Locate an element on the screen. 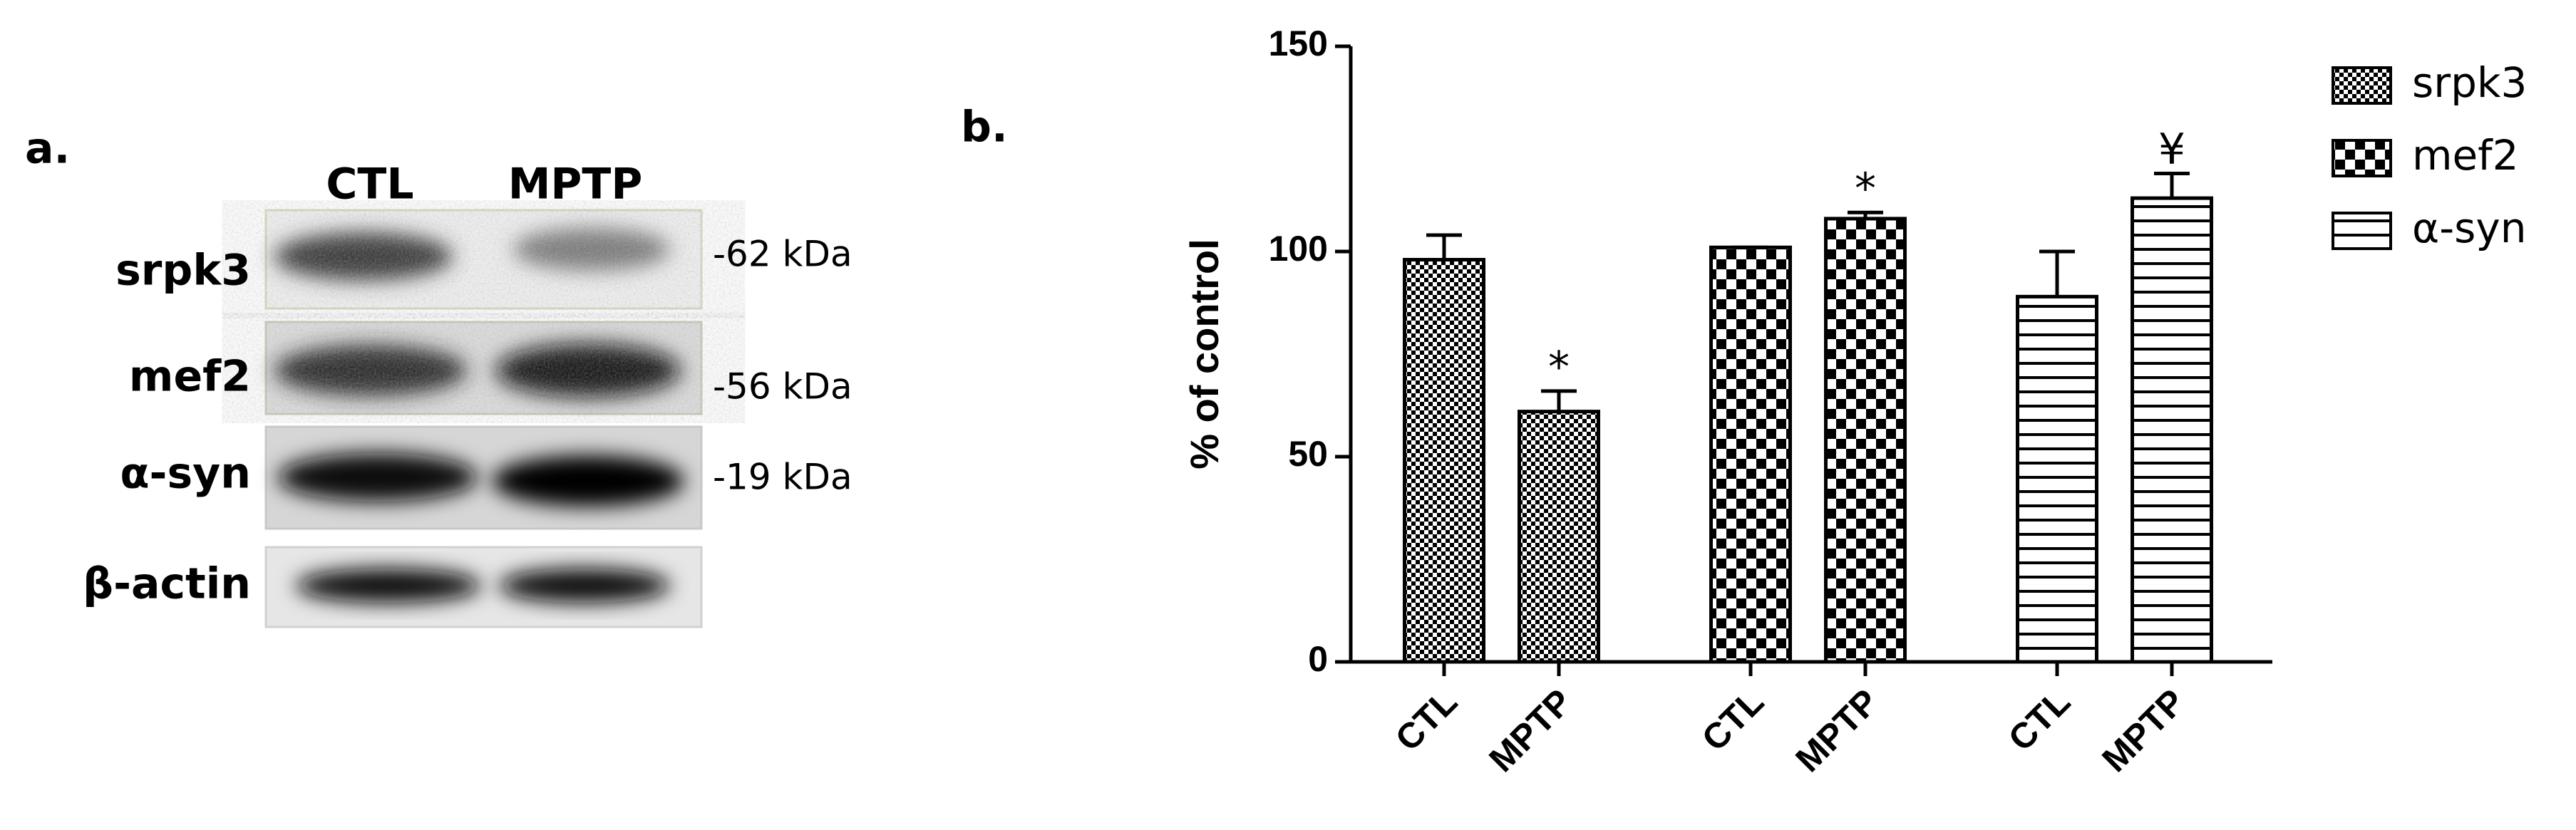 The width and height of the screenshot is (2576, 830). blot-mef2 is located at coordinates (483, 368).